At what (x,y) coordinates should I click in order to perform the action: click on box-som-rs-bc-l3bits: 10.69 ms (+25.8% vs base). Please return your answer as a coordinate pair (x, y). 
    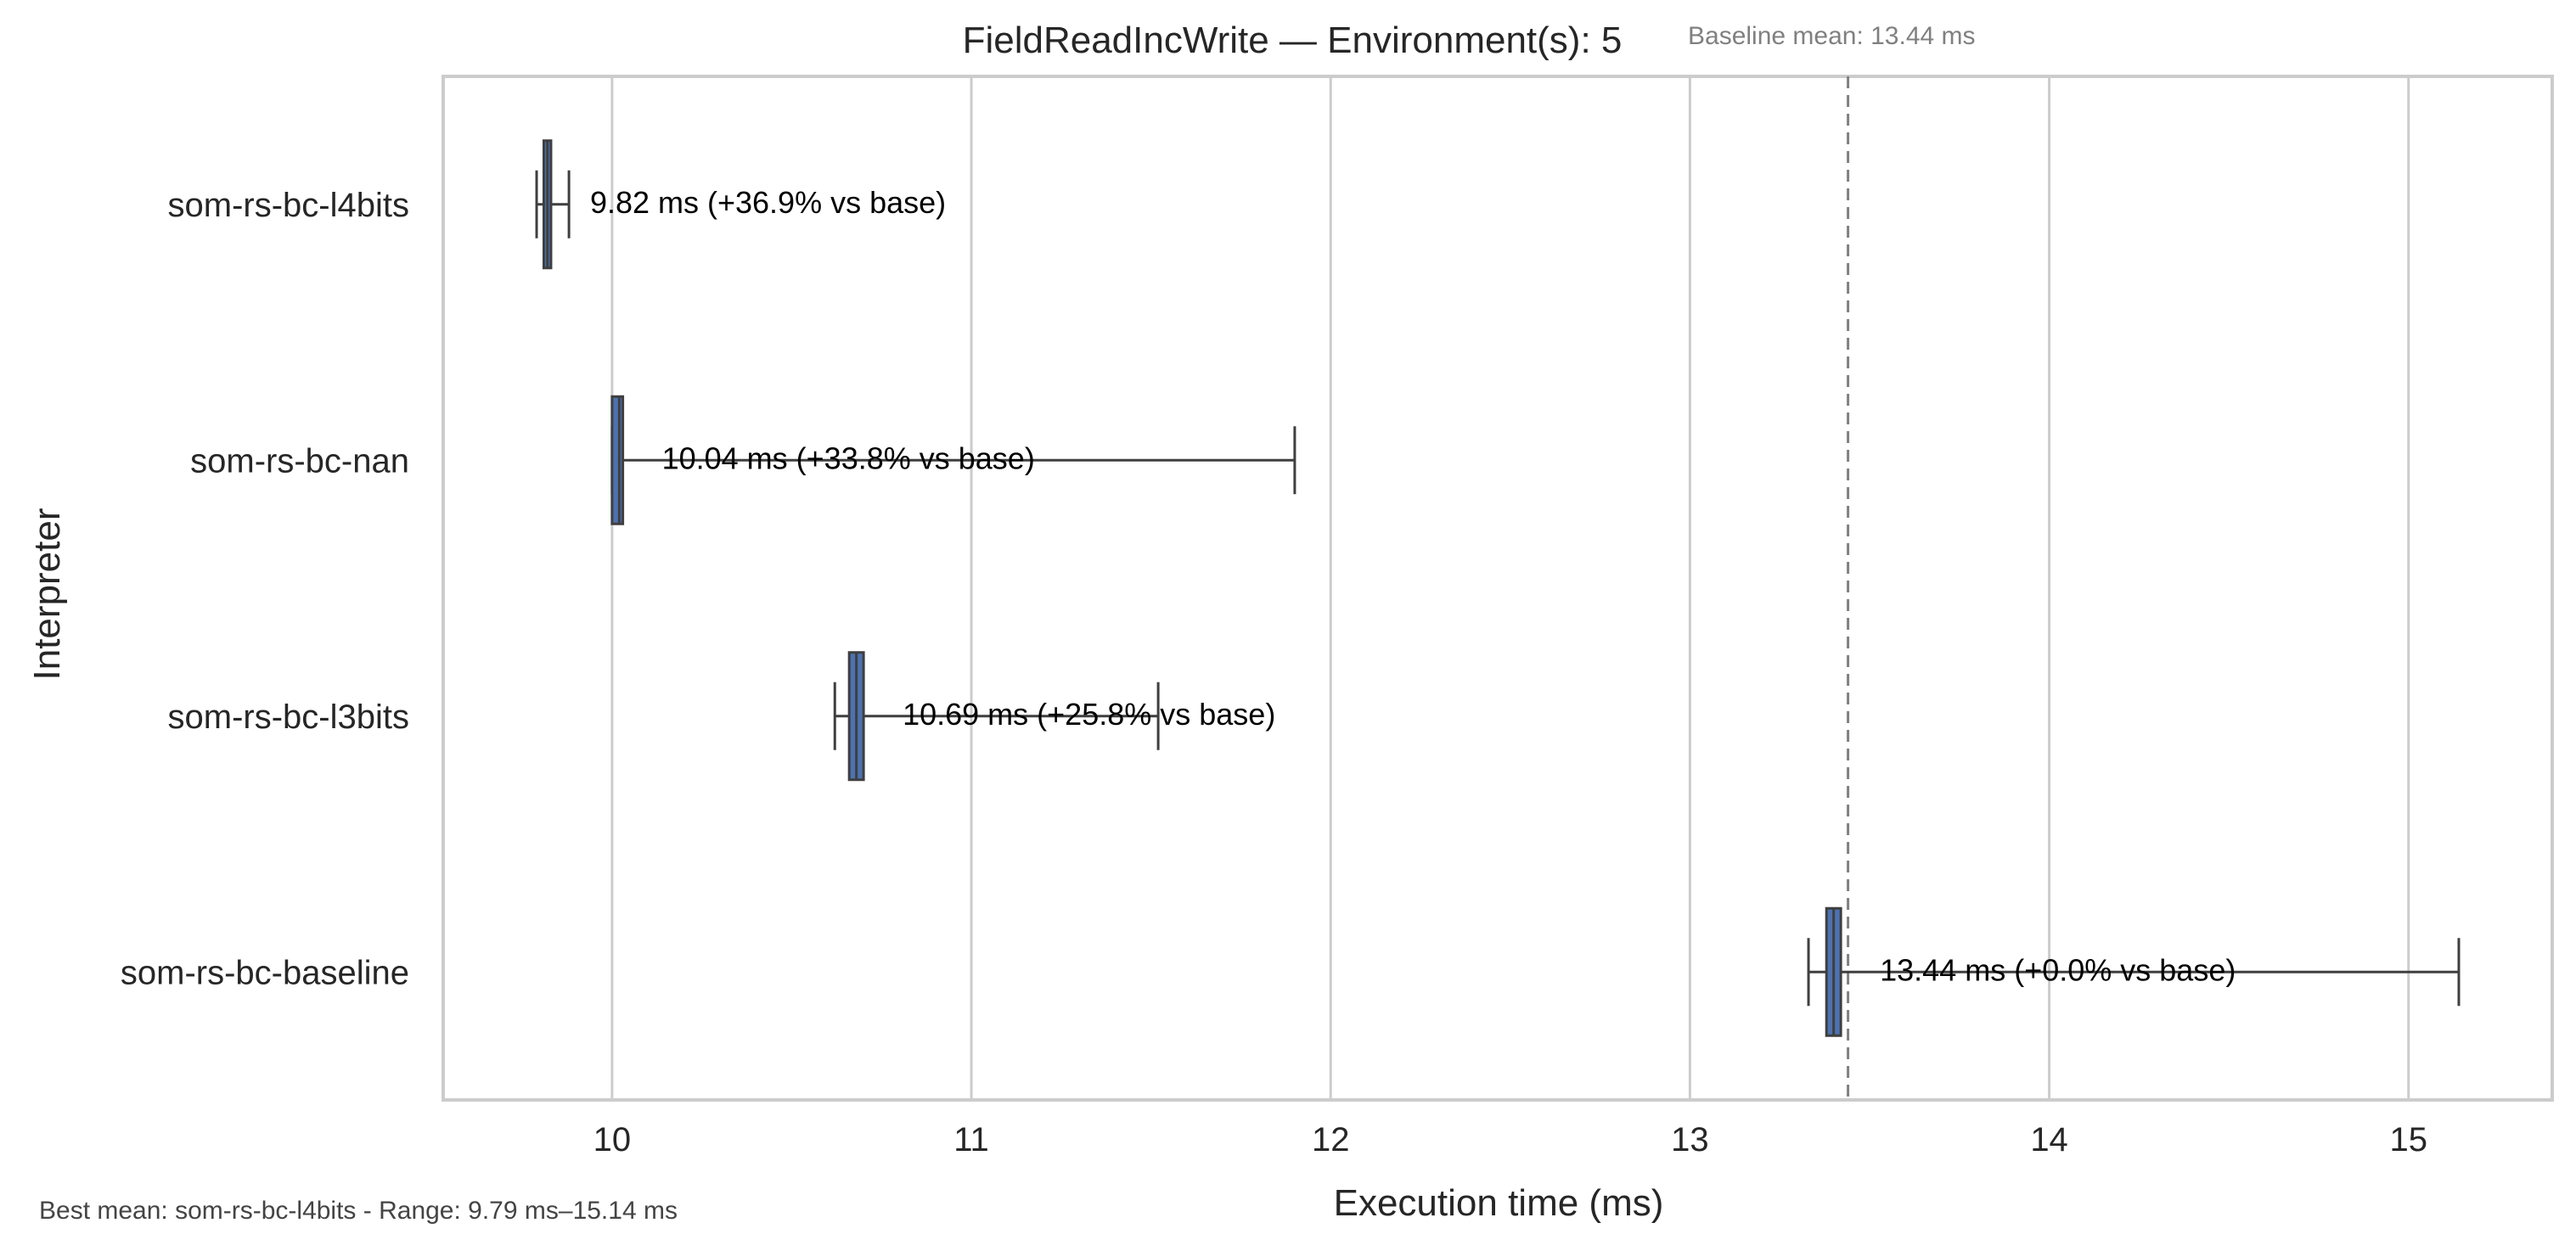
    Looking at the image, I should click on (1054, 716).